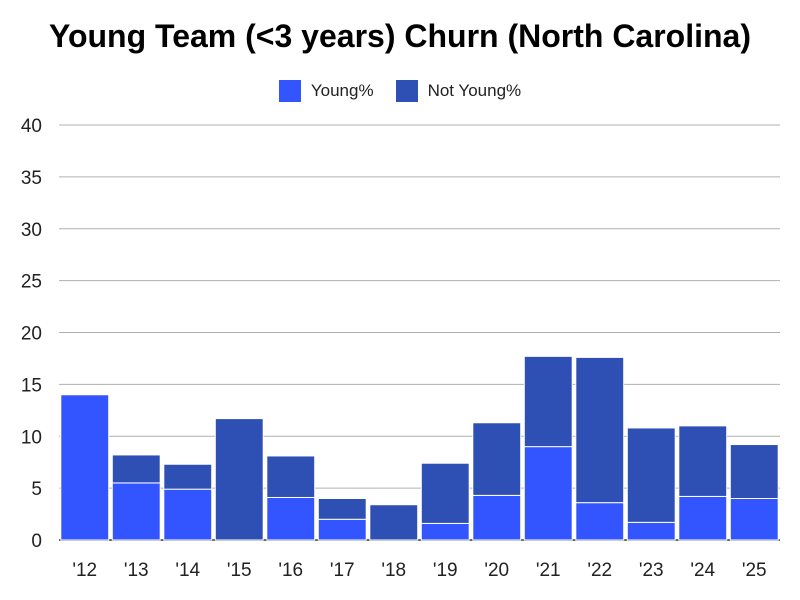 This screenshot has width=800, height=600. I want to click on x-tick-label: '25, so click(754, 570).